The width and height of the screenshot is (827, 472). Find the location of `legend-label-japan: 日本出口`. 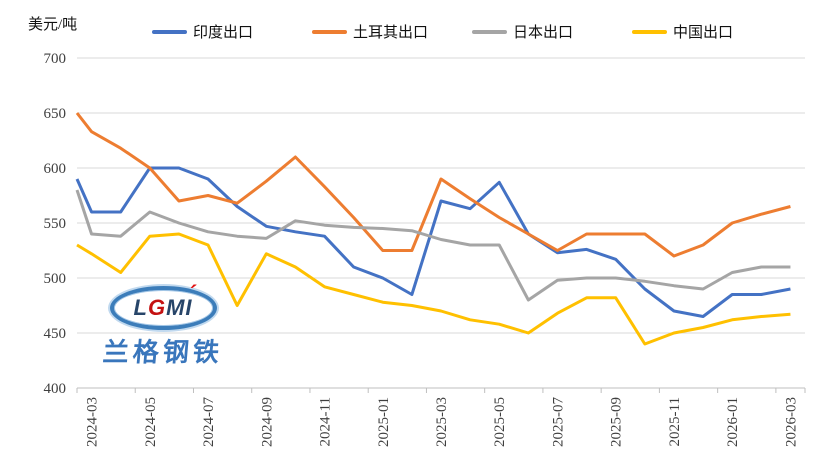

legend-label-japan: 日本出口 is located at coordinates (543, 33).